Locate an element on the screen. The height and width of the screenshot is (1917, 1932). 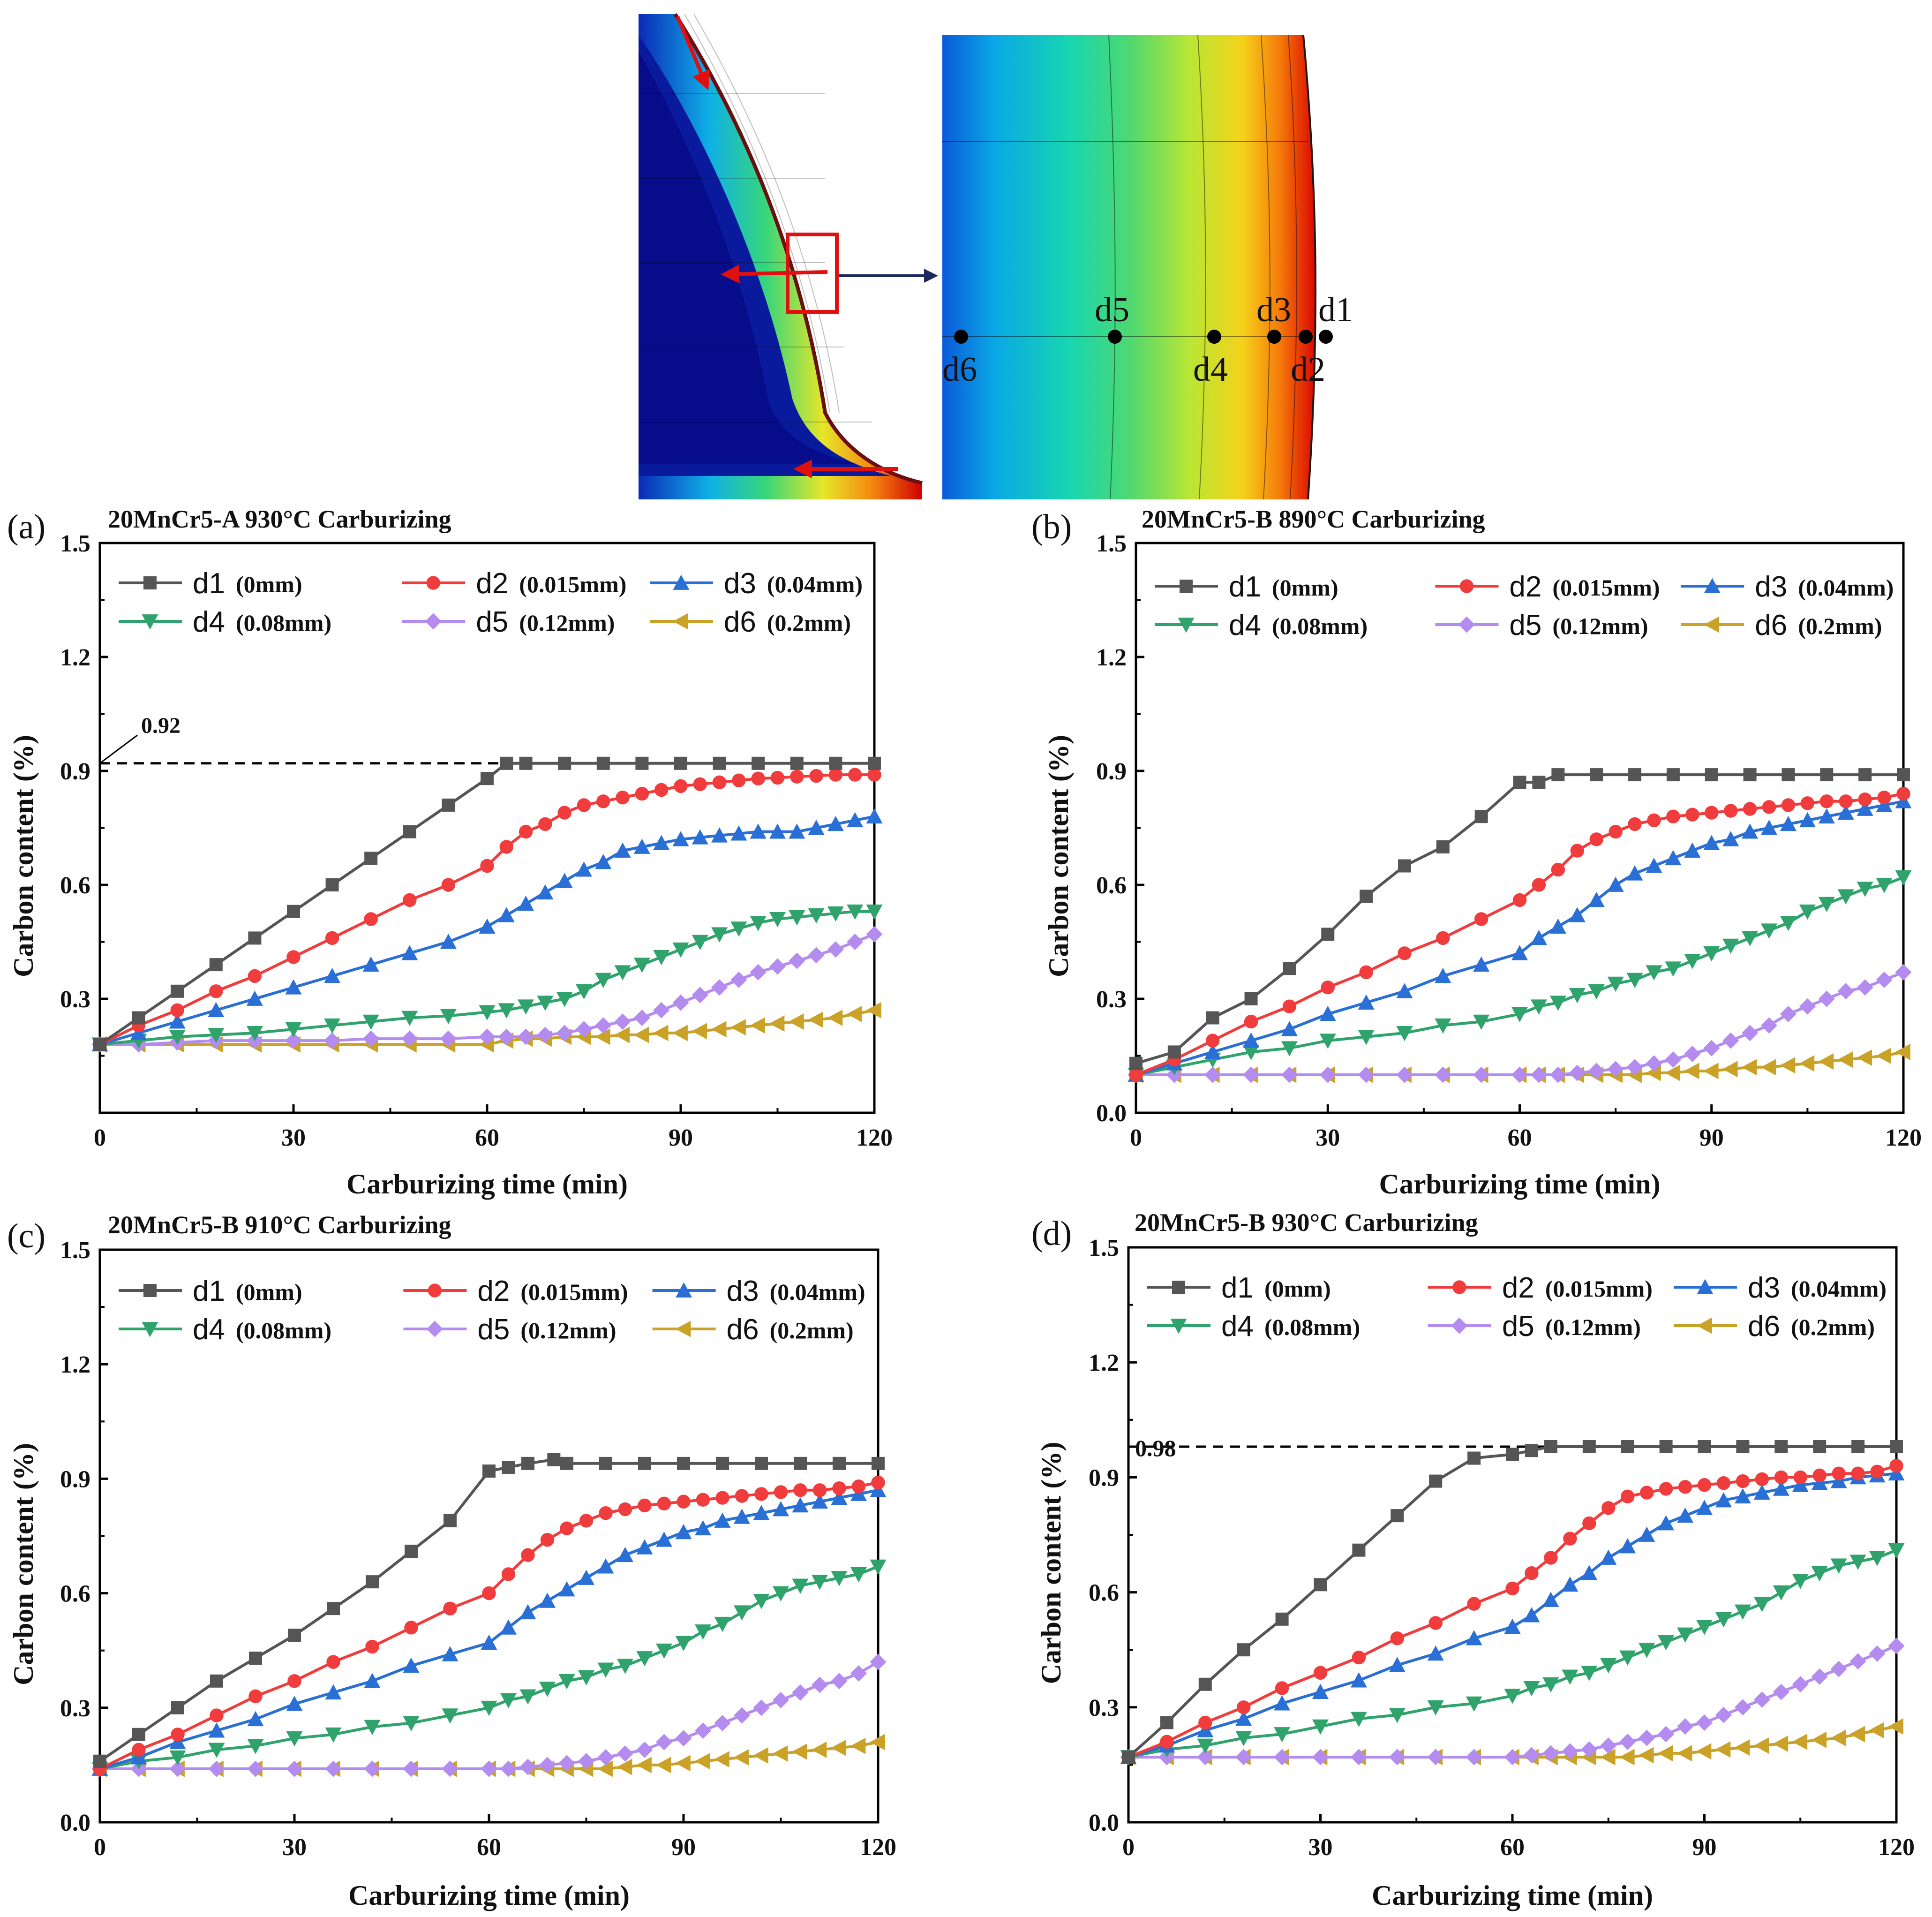
series-line-d1 is located at coordinates (1511, 1602).